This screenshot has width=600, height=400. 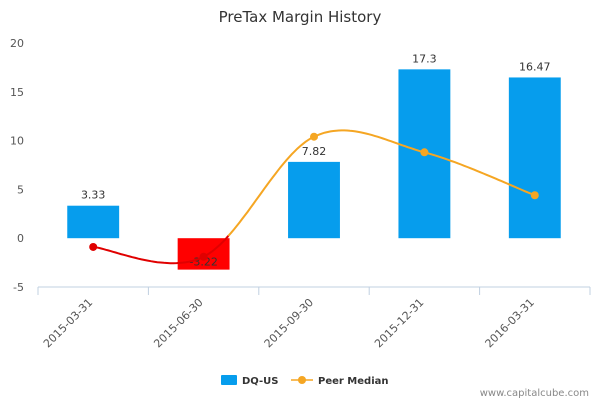 I want to click on y-tick-label: 10, so click(x=17, y=141).